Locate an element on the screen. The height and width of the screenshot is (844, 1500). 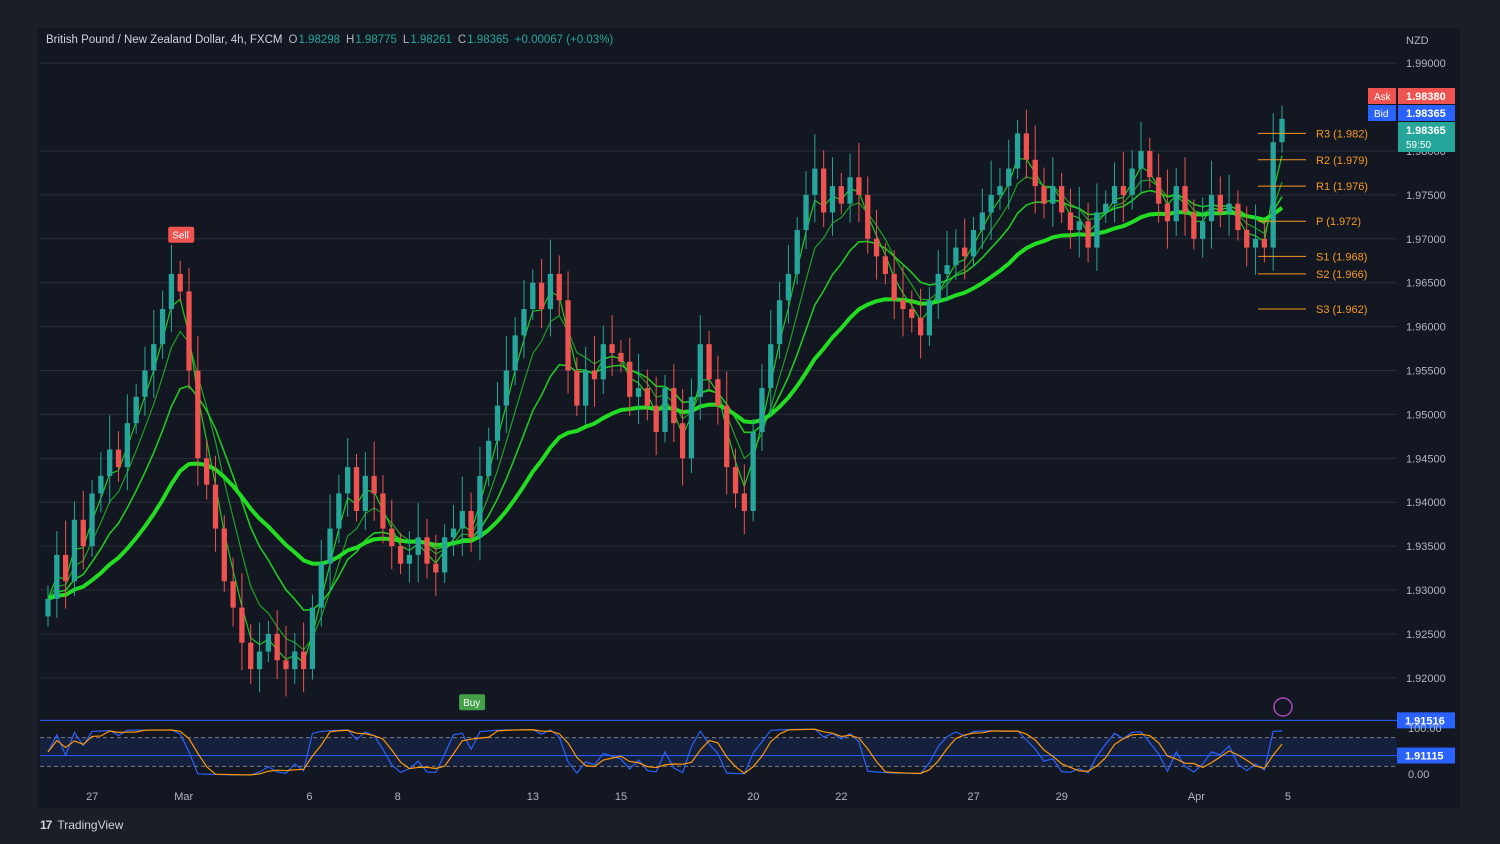
stoch-d-line is located at coordinates (665, 752).